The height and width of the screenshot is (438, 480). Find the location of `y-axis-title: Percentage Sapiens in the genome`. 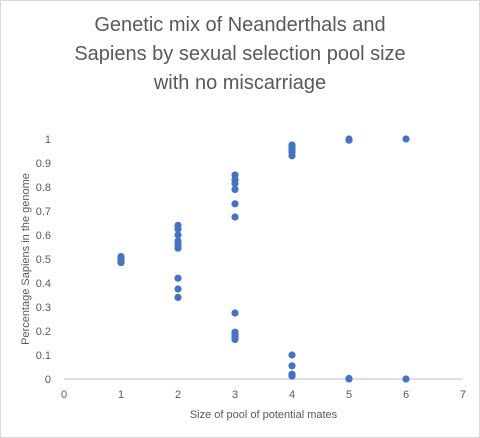

y-axis-title: Percentage Sapiens in the genome is located at coordinates (26, 259).